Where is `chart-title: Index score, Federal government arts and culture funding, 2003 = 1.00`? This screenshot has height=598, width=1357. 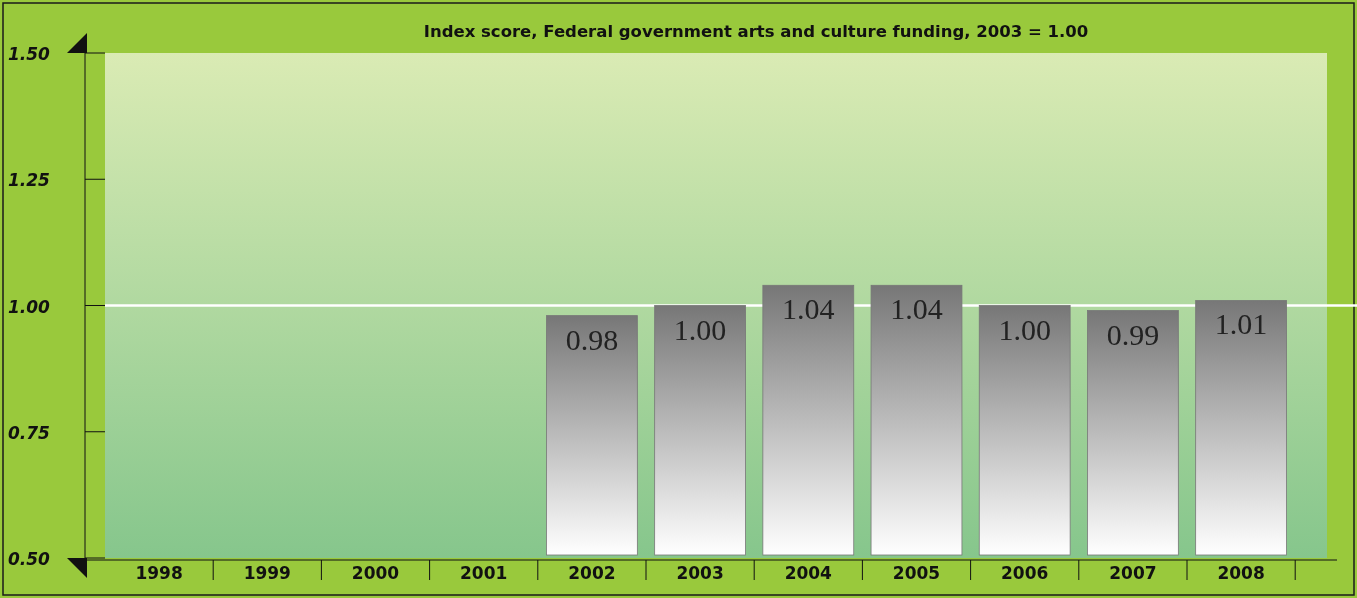
chart-title: Index score, Federal government arts and culture funding, 2003 = 1.00 is located at coordinates (756, 31).